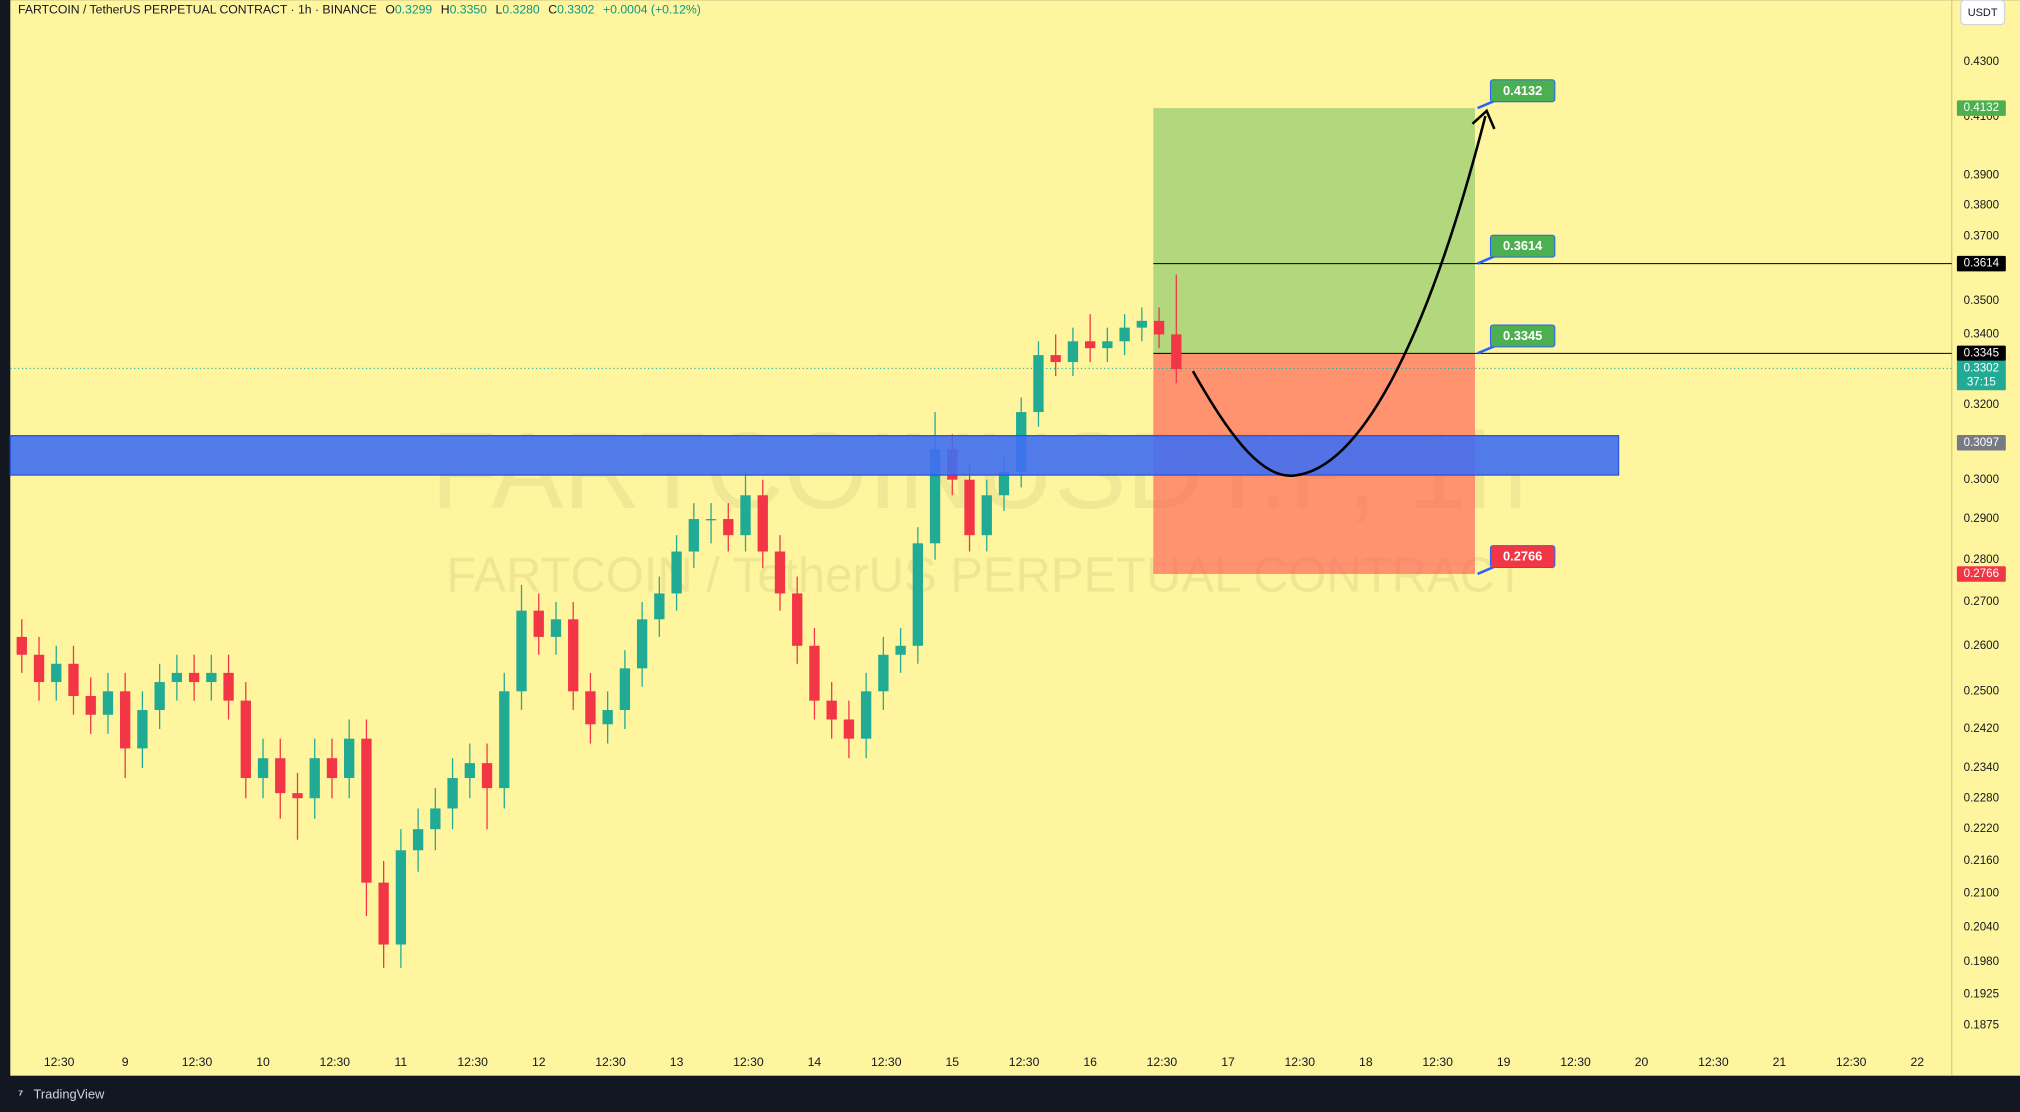 This screenshot has width=2020, height=1112. I want to click on y-tick-label: 0.4300, so click(1981, 62).